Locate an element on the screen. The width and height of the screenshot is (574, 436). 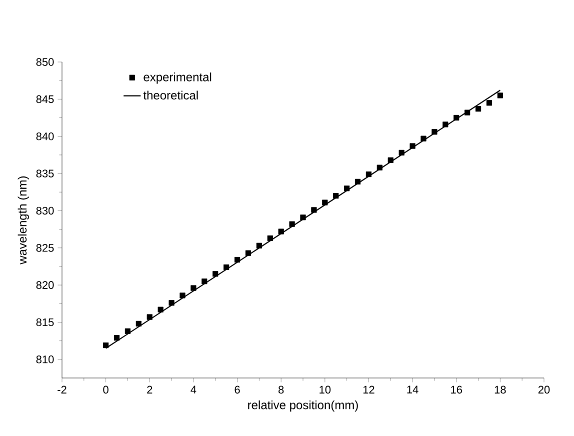
y-tick-label: 840 is located at coordinates (45, 136).